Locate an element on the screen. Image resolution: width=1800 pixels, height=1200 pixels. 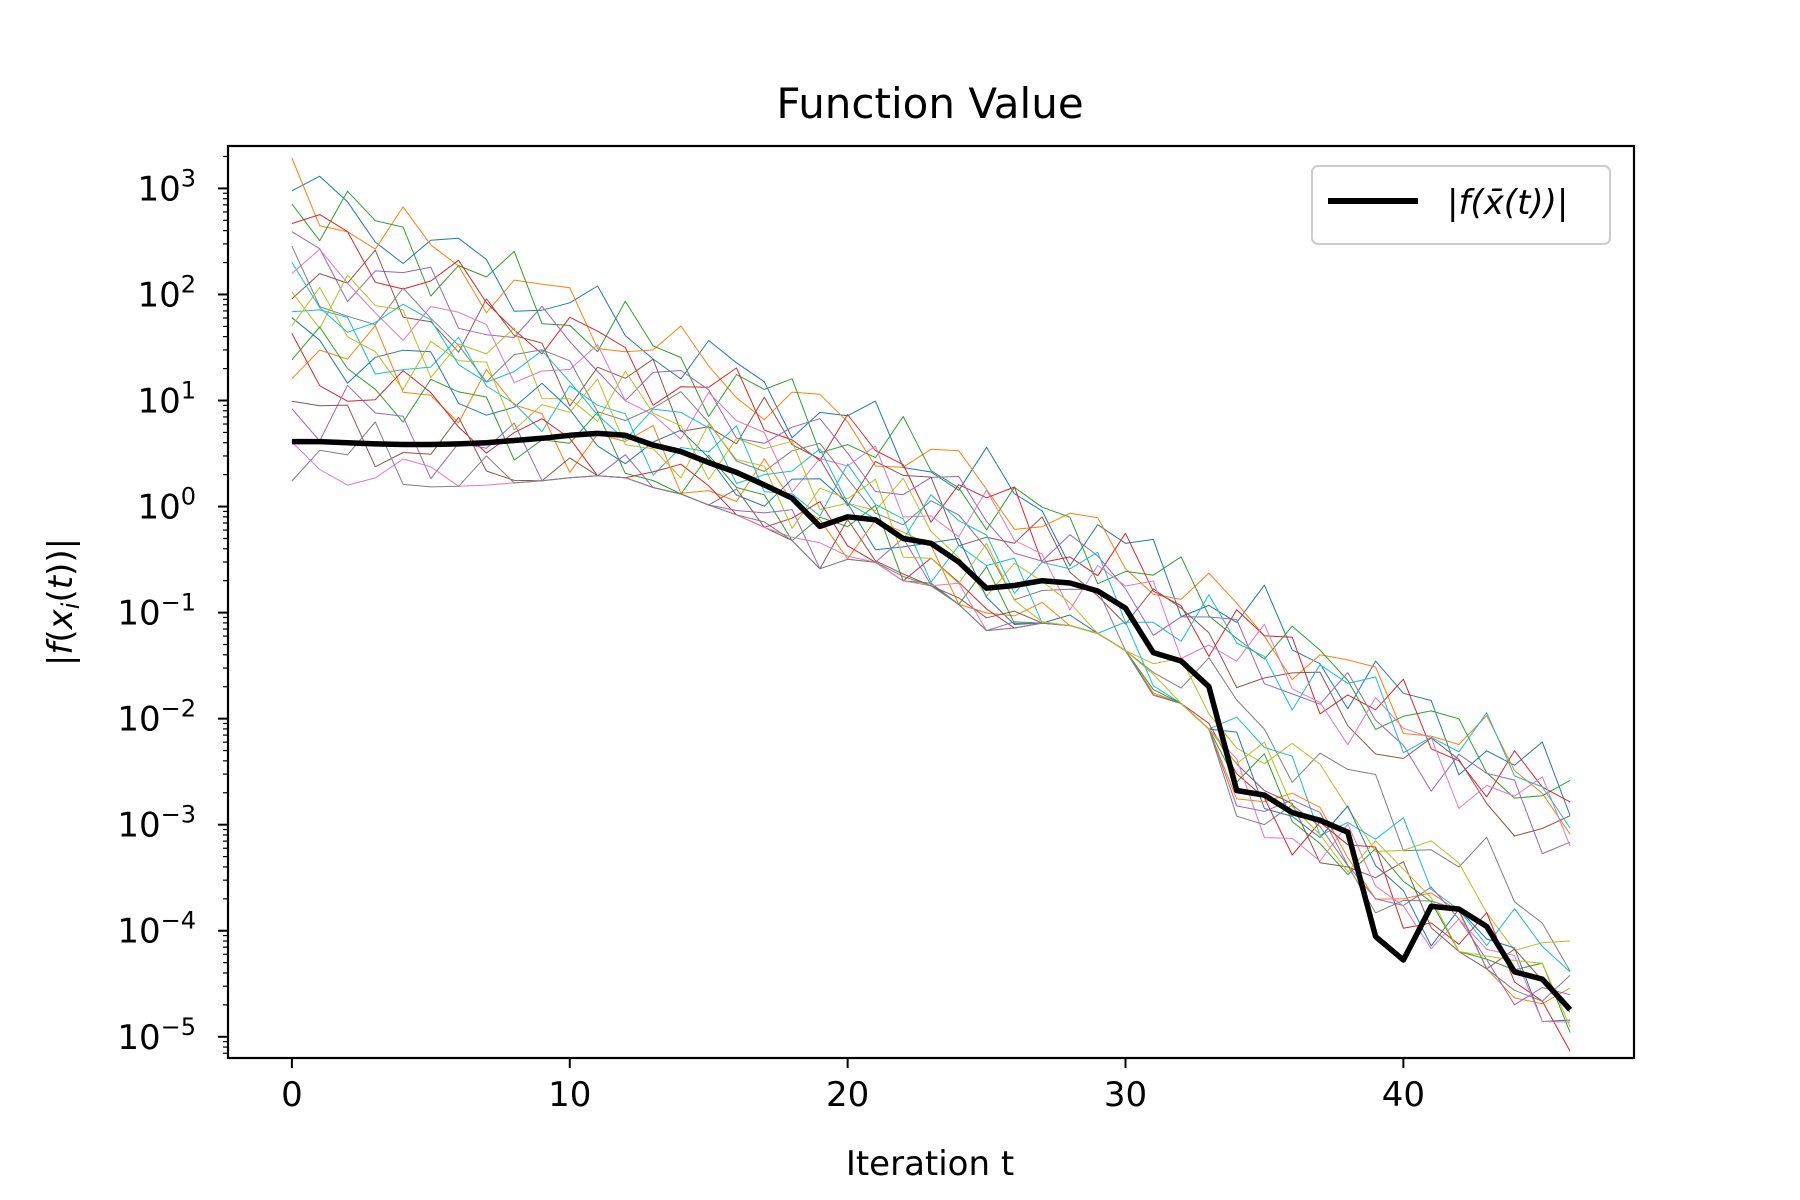
y-axis: 10³ 10² 10¹ 10⁰ 10⁻¹ 10⁻² 10⁻³ 10⁻⁴ 10⁻⁵ is located at coordinates (172, 606).